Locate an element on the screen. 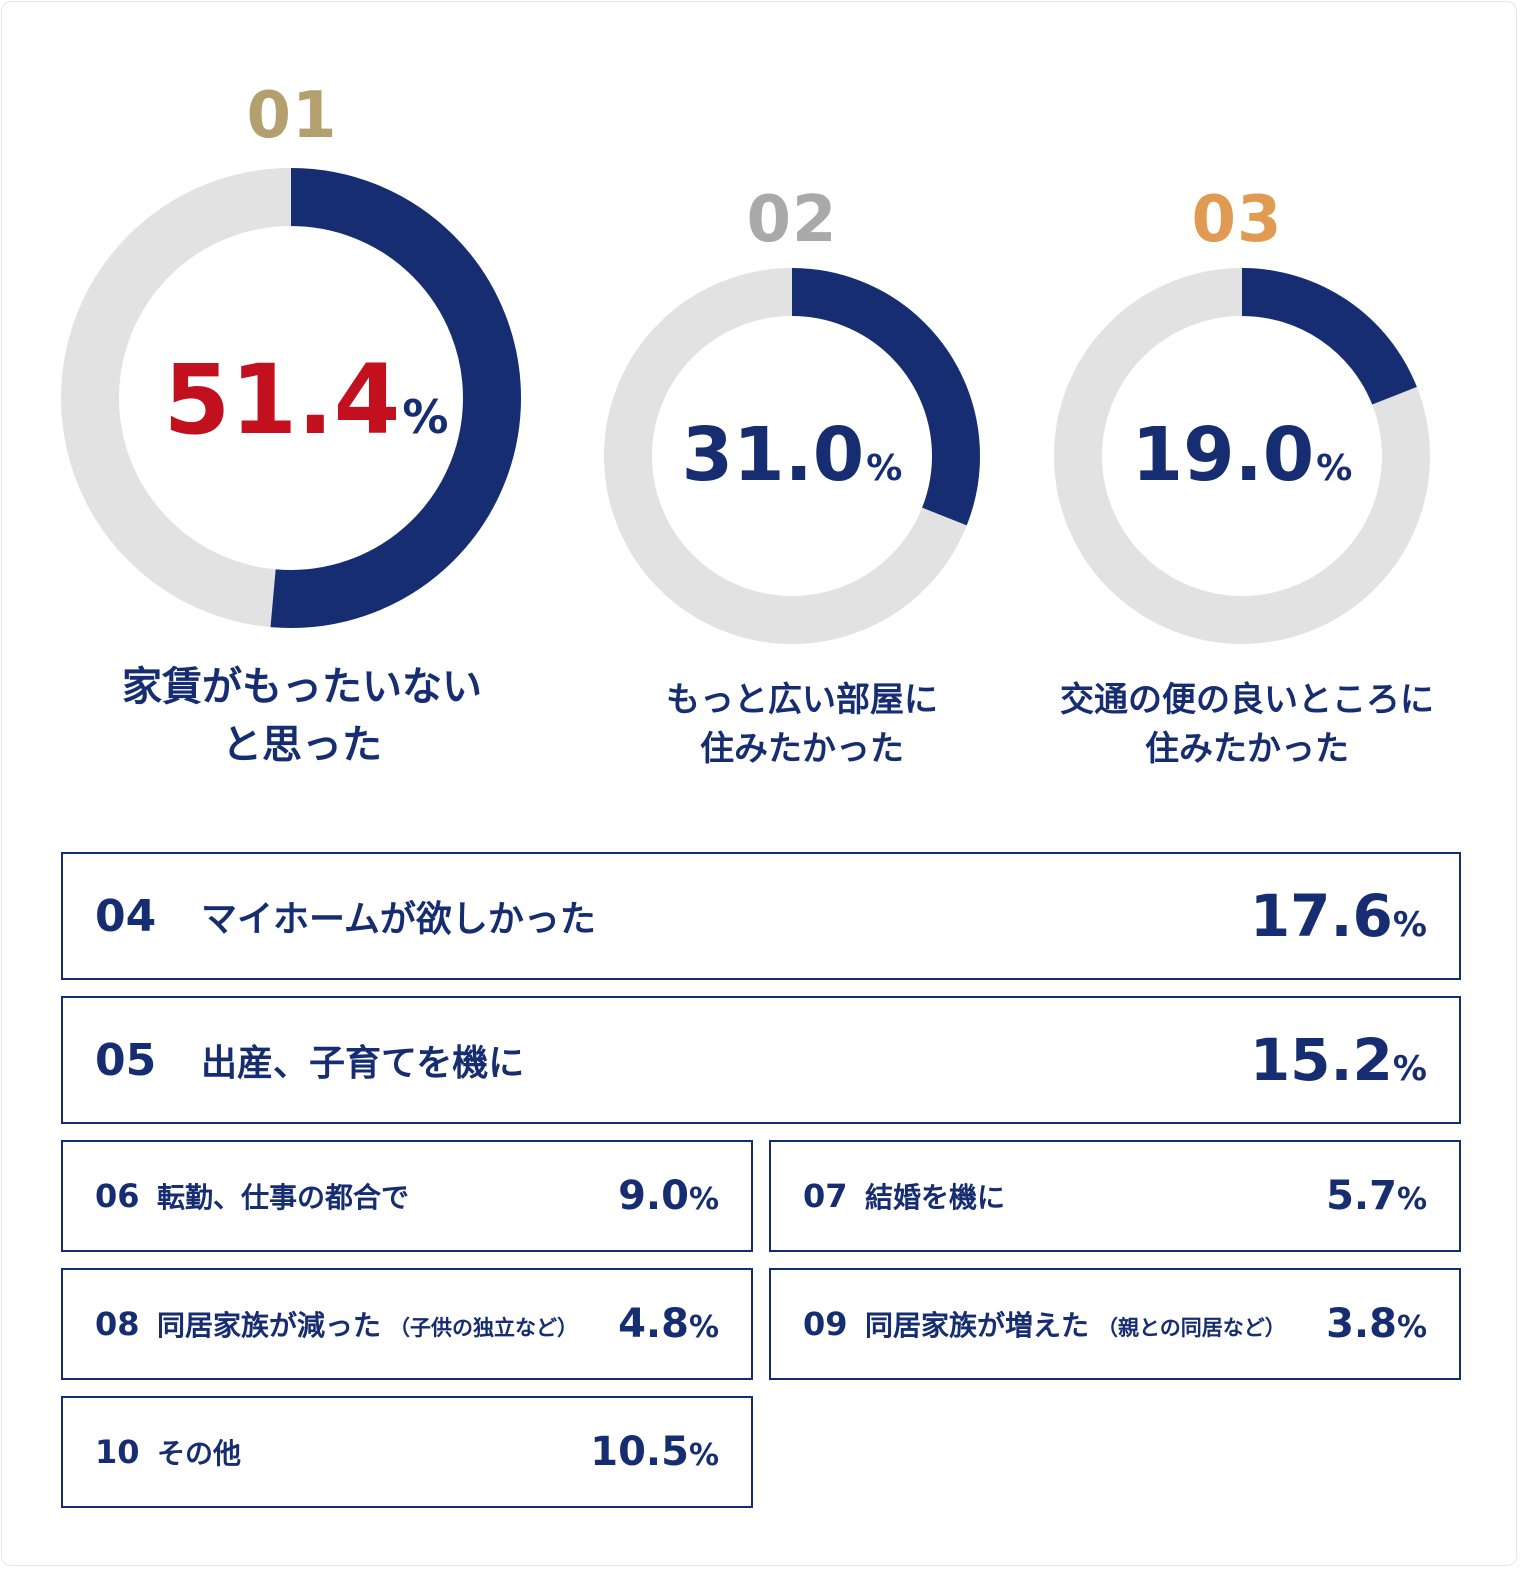 This screenshot has width=1520, height=1569. item-07: 07 結婚を機に 5.7% is located at coordinates (1115, 1196).